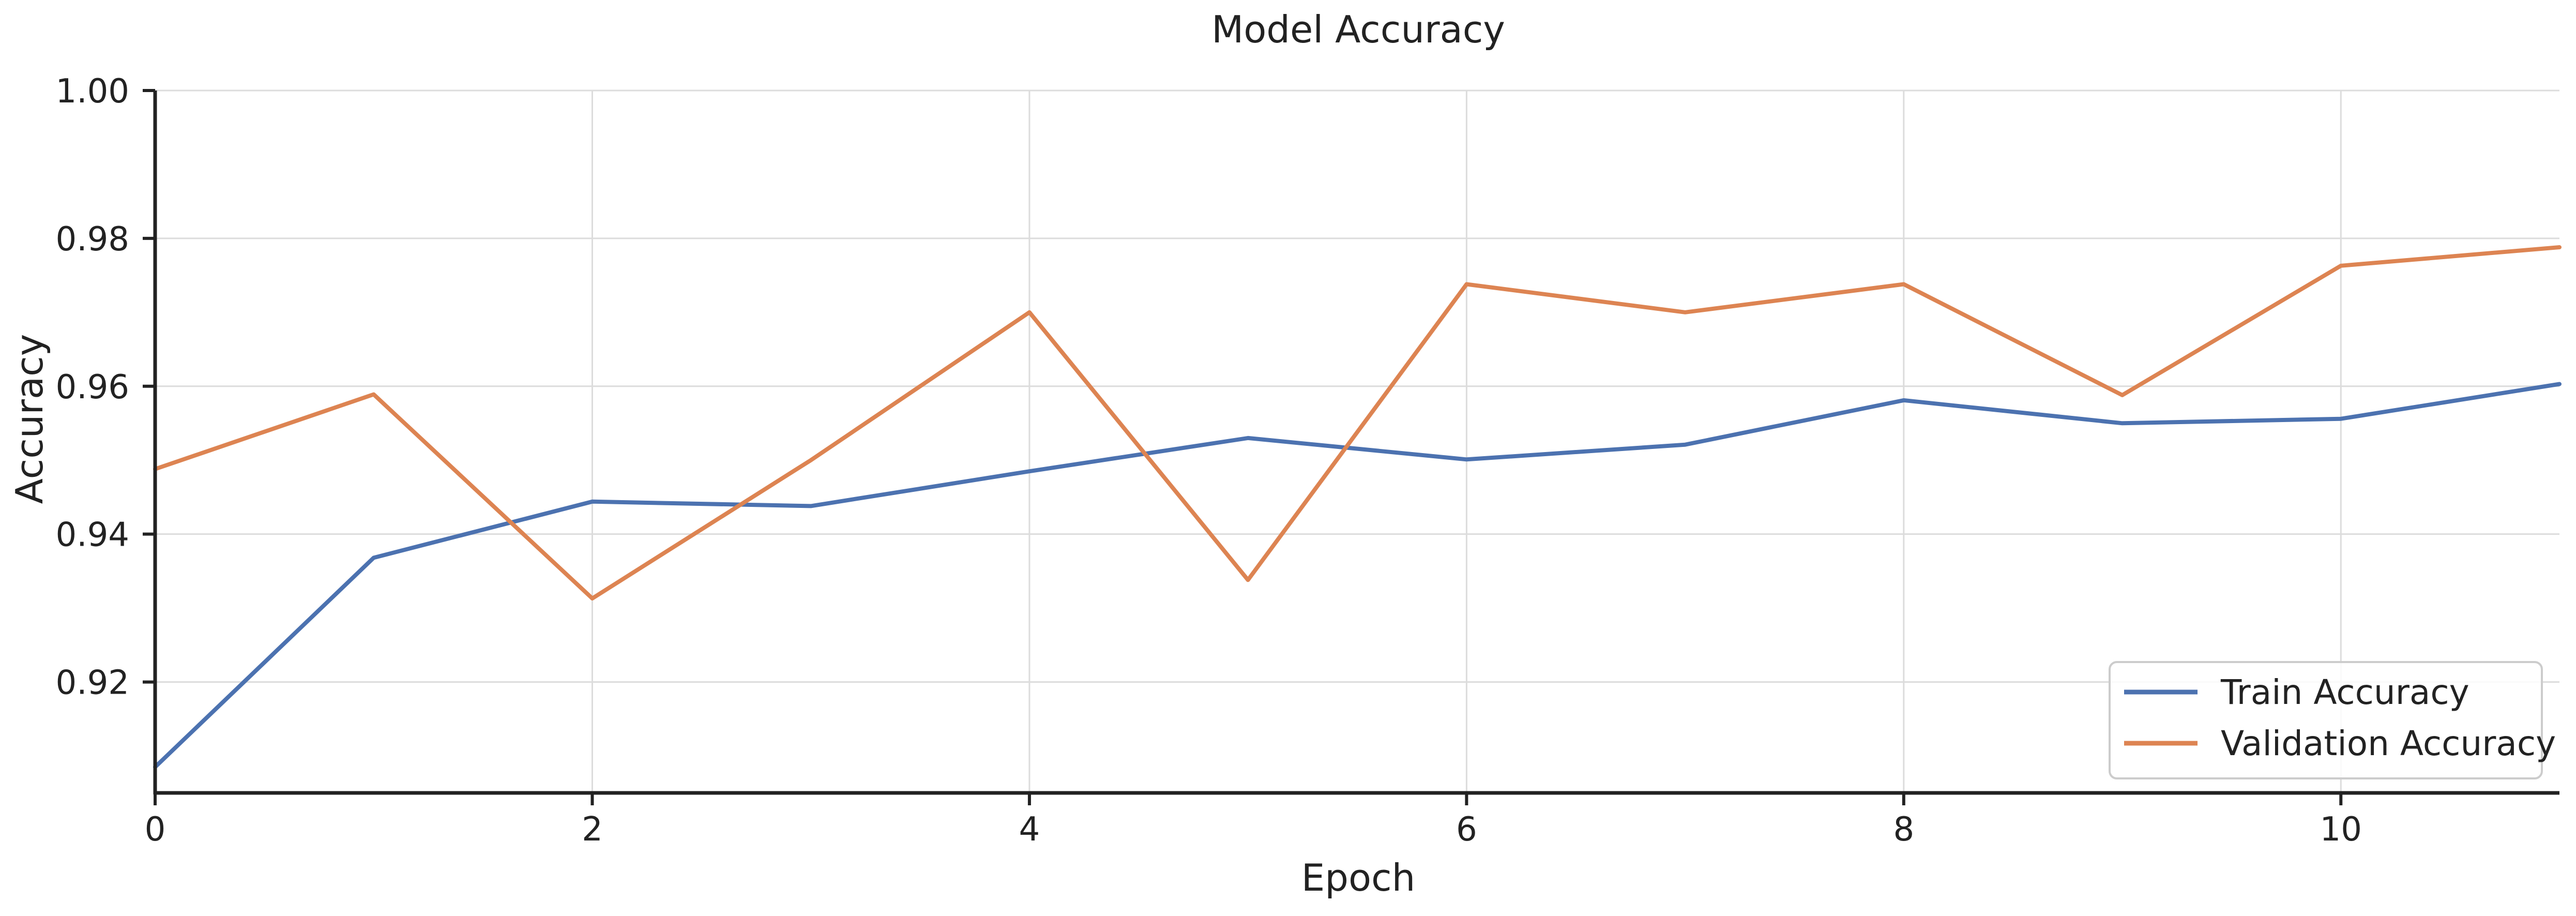 Image resolution: width=2576 pixels, height=916 pixels. Describe the element at coordinates (1903, 830) in the screenshot. I see `x-tick-label: 8` at that location.